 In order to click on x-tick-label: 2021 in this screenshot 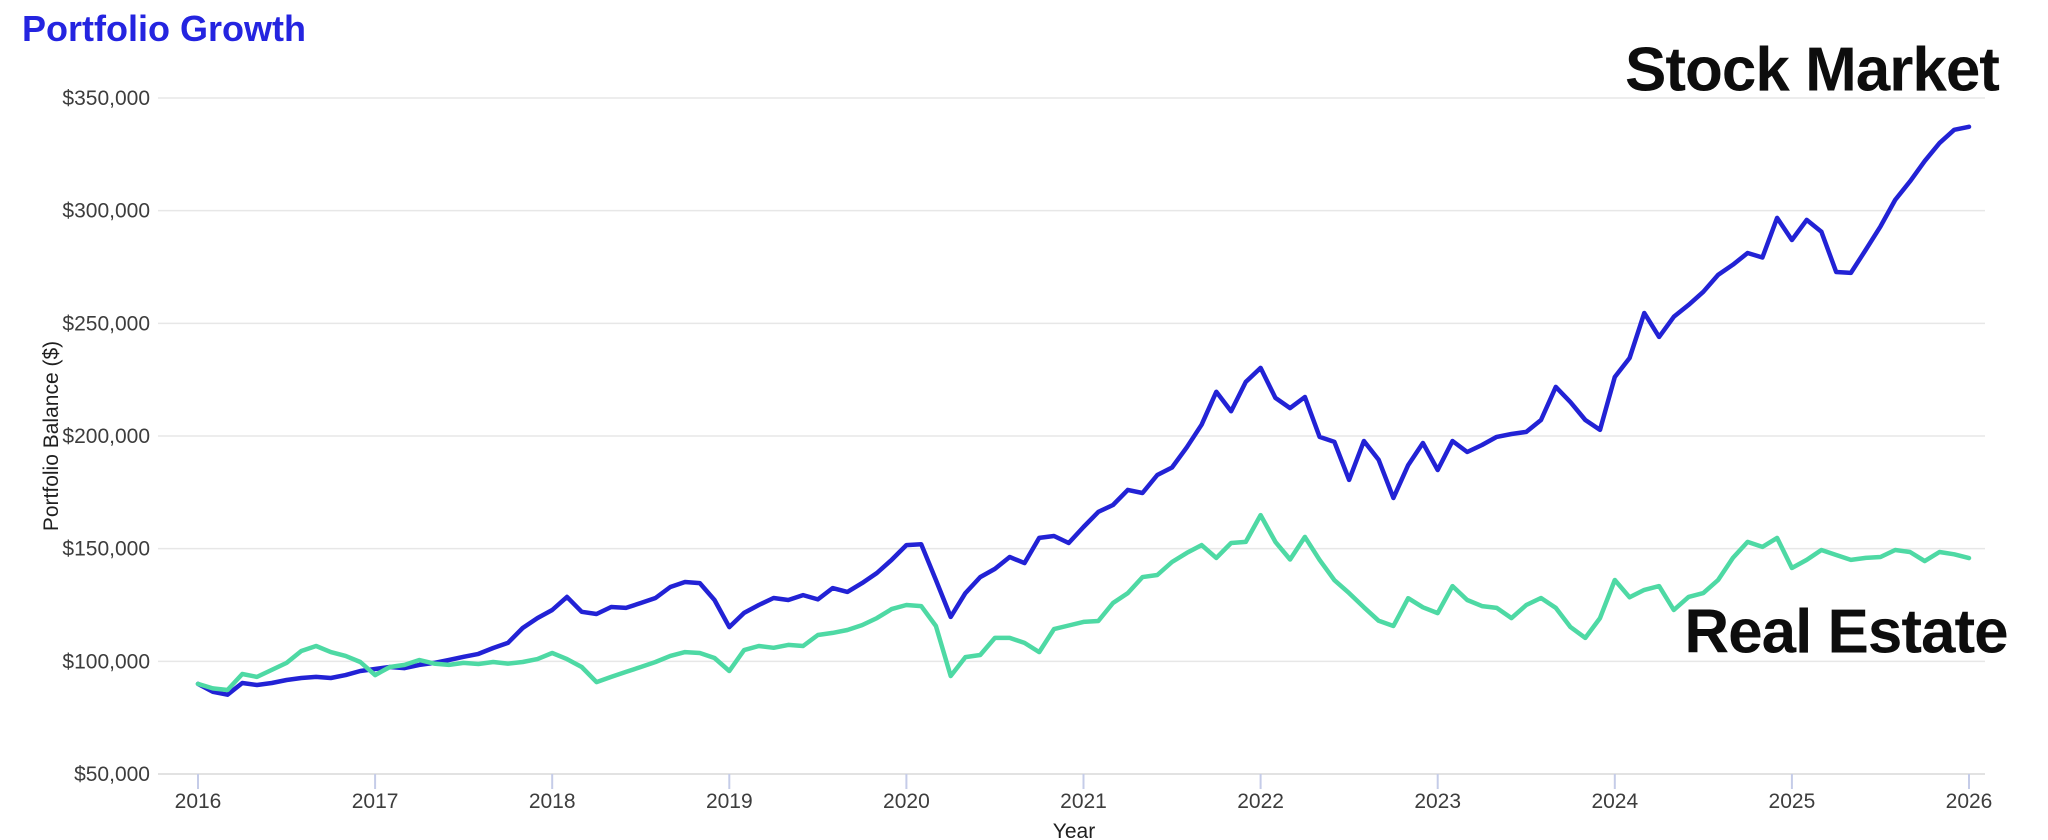, I will do `click(1083, 801)`.